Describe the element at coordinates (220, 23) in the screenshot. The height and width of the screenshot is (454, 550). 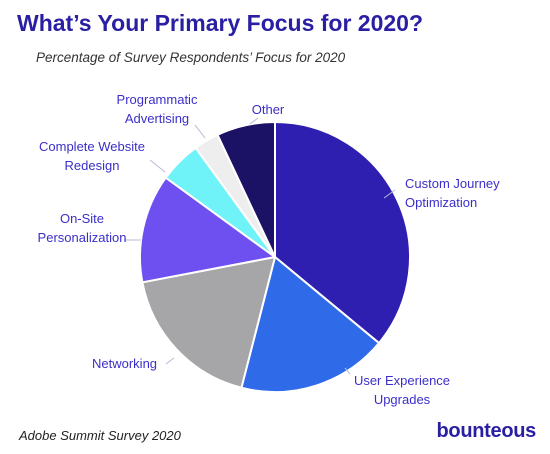
I see `chart-title: What’s Your Primary Focus for 2020?` at that location.